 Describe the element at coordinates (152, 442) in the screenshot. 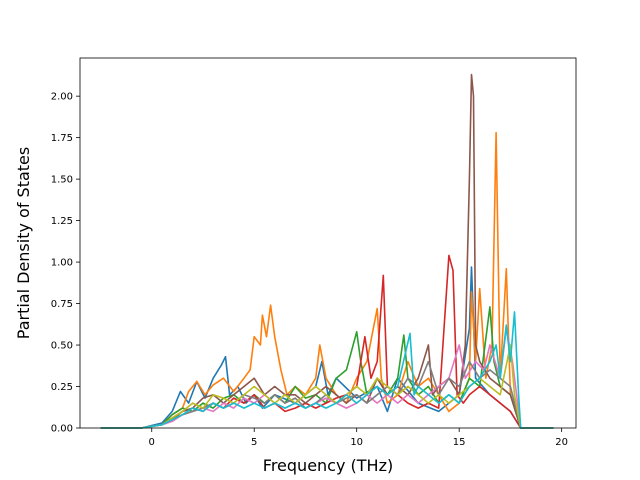

I see `x-tick-label: 0` at that location.